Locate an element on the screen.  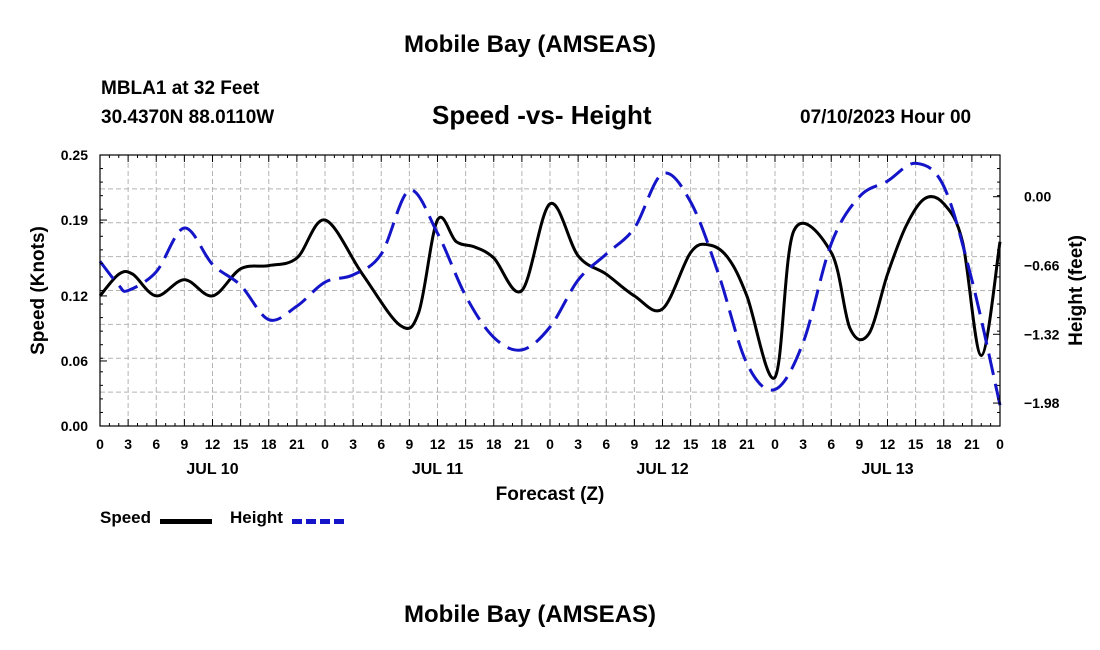
y-tick-label: 0.25 is located at coordinates (74, 155).